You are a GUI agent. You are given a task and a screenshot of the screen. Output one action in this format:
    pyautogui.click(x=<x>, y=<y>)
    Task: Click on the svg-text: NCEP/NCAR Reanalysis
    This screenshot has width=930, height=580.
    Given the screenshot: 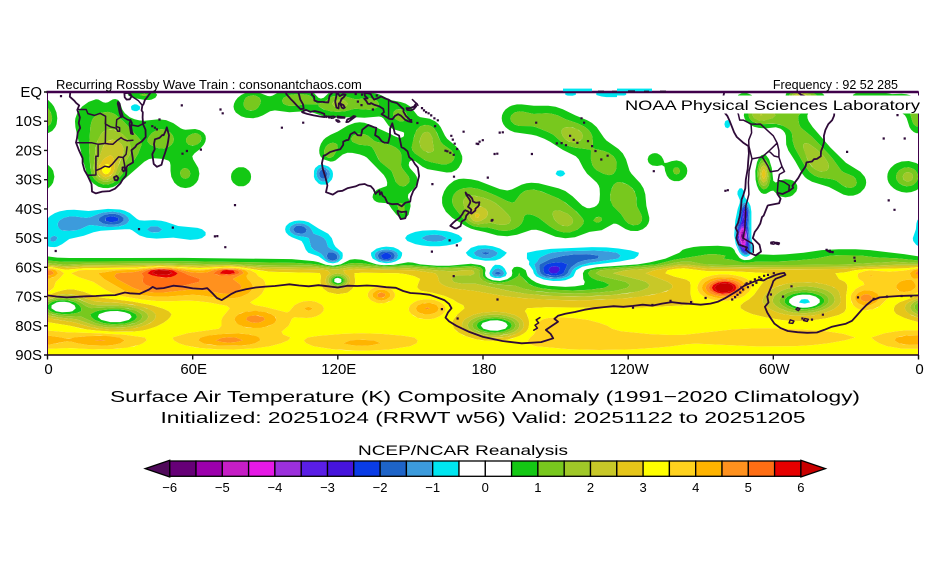 What is the action you would take?
    pyautogui.click(x=463, y=450)
    